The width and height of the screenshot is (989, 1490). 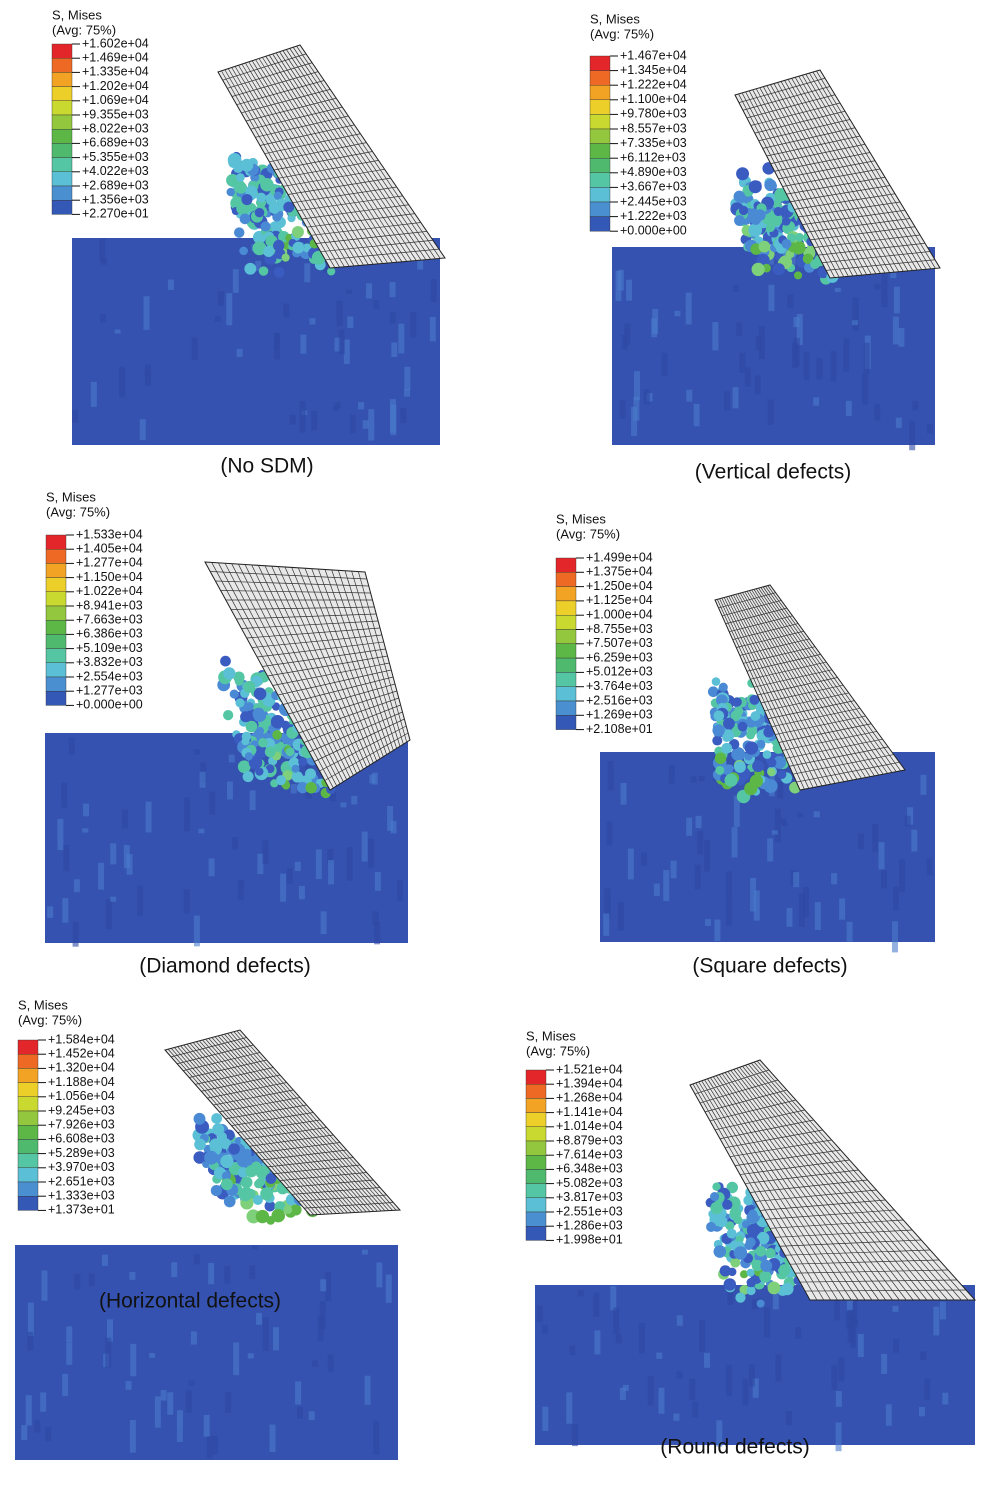 What do you see at coordinates (109, 690) in the screenshot?
I see `legend-label: +1.277e+03` at bounding box center [109, 690].